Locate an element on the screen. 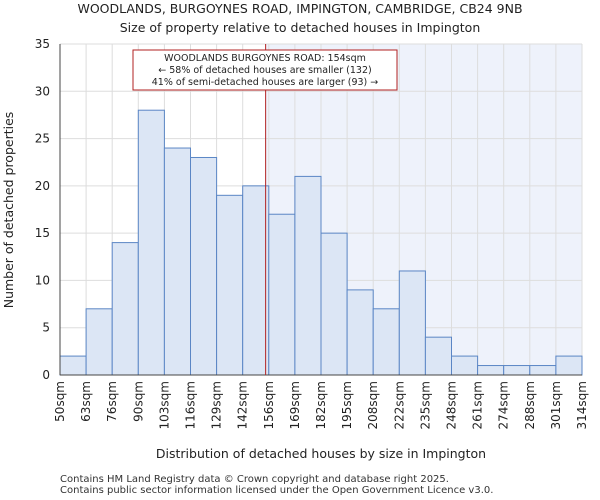 This screenshot has height=500, width=600. x-tick-label: 248sqm is located at coordinates (452, 405).